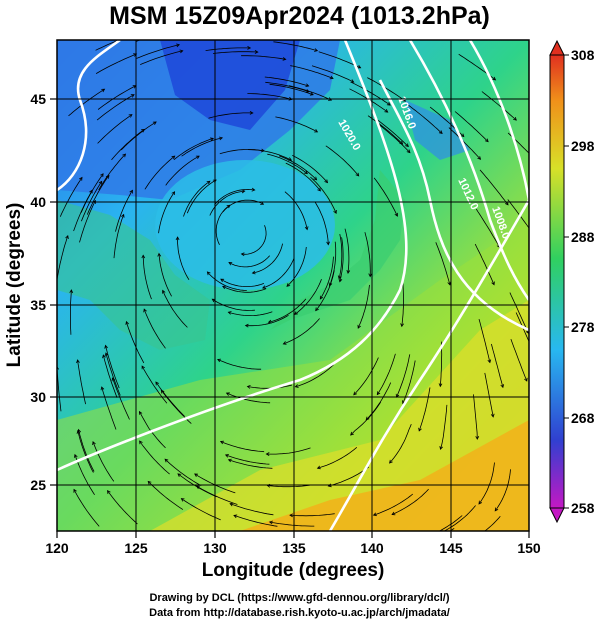 The height and width of the screenshot is (625, 599). Describe the element at coordinates (583, 237) in the screenshot. I see `colorbar-tick-label: 288` at that location.